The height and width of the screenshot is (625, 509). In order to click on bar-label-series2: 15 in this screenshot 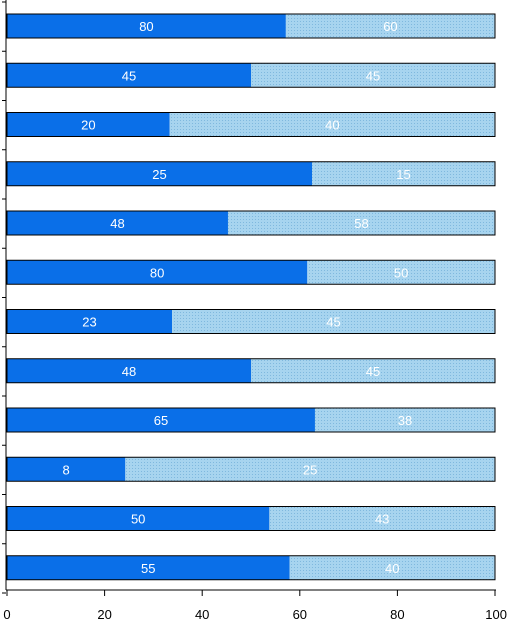, I will do `click(403, 174)`.